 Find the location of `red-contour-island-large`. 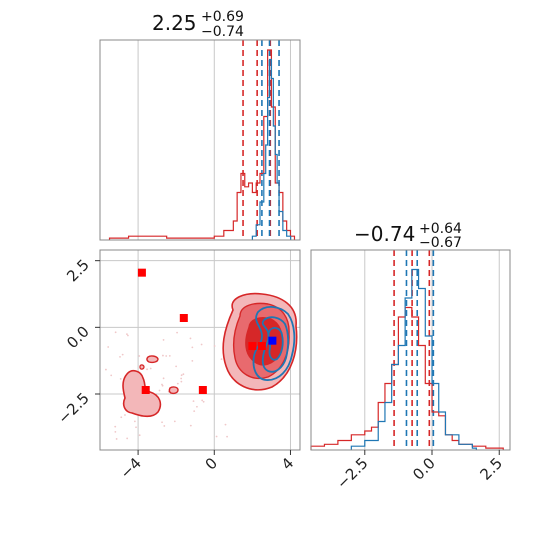

red-contour-island-large is located at coordinates (142, 393).